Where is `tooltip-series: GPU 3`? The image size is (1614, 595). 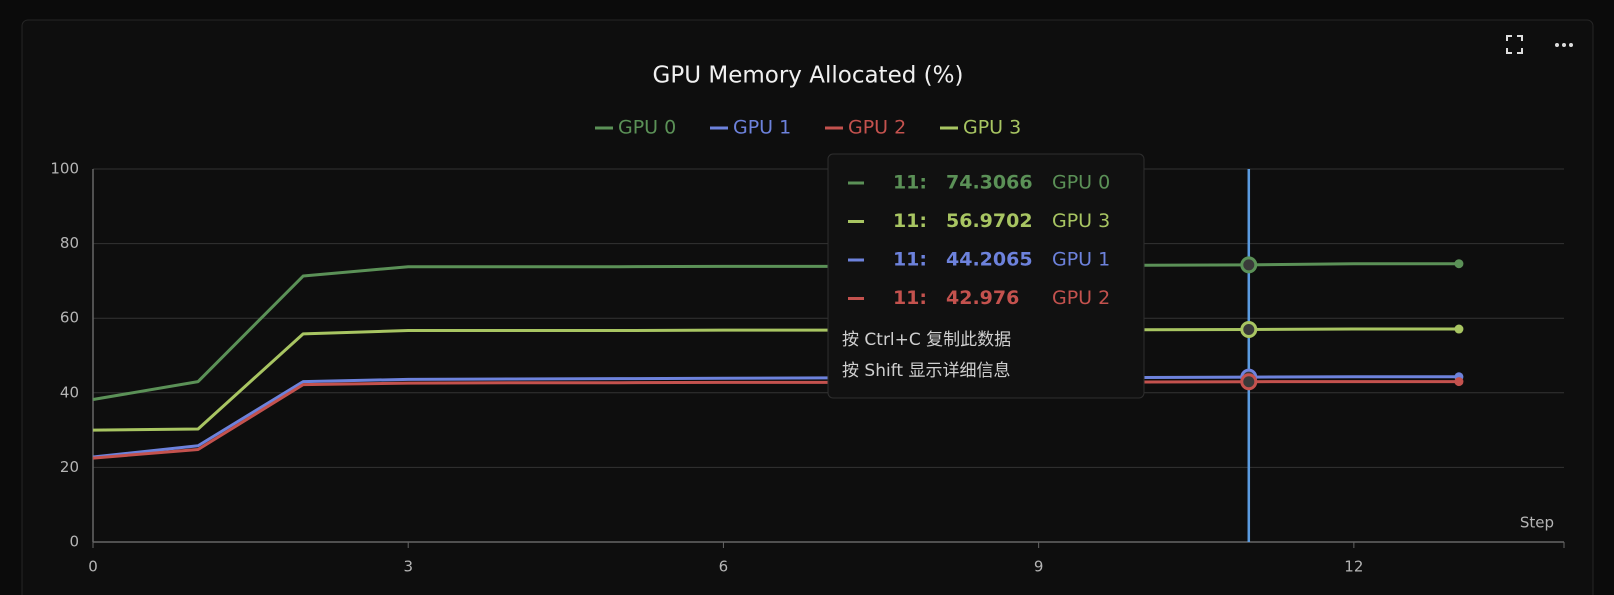 tooltip-series: GPU 3 is located at coordinates (1081, 221).